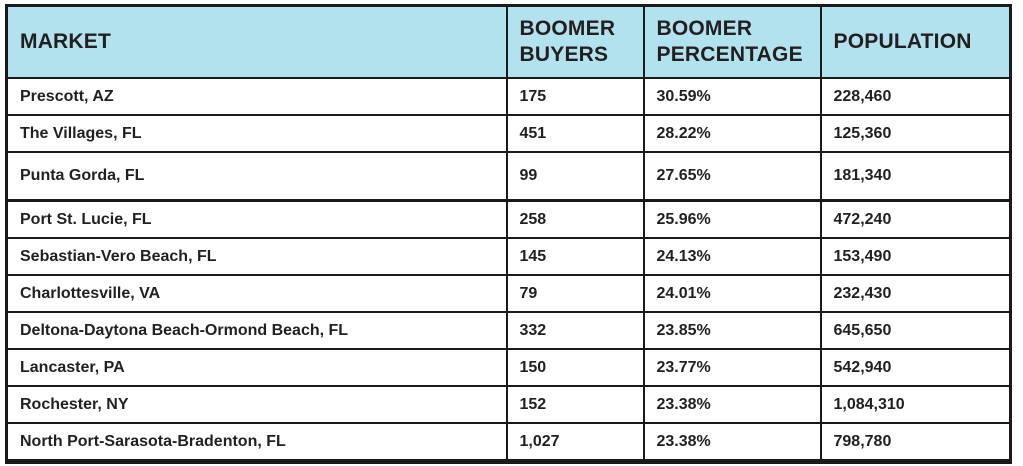 This screenshot has width=1023, height=466. Describe the element at coordinates (256, 219) in the screenshot. I see `cell-market: Port St. Lucie, FL` at that location.